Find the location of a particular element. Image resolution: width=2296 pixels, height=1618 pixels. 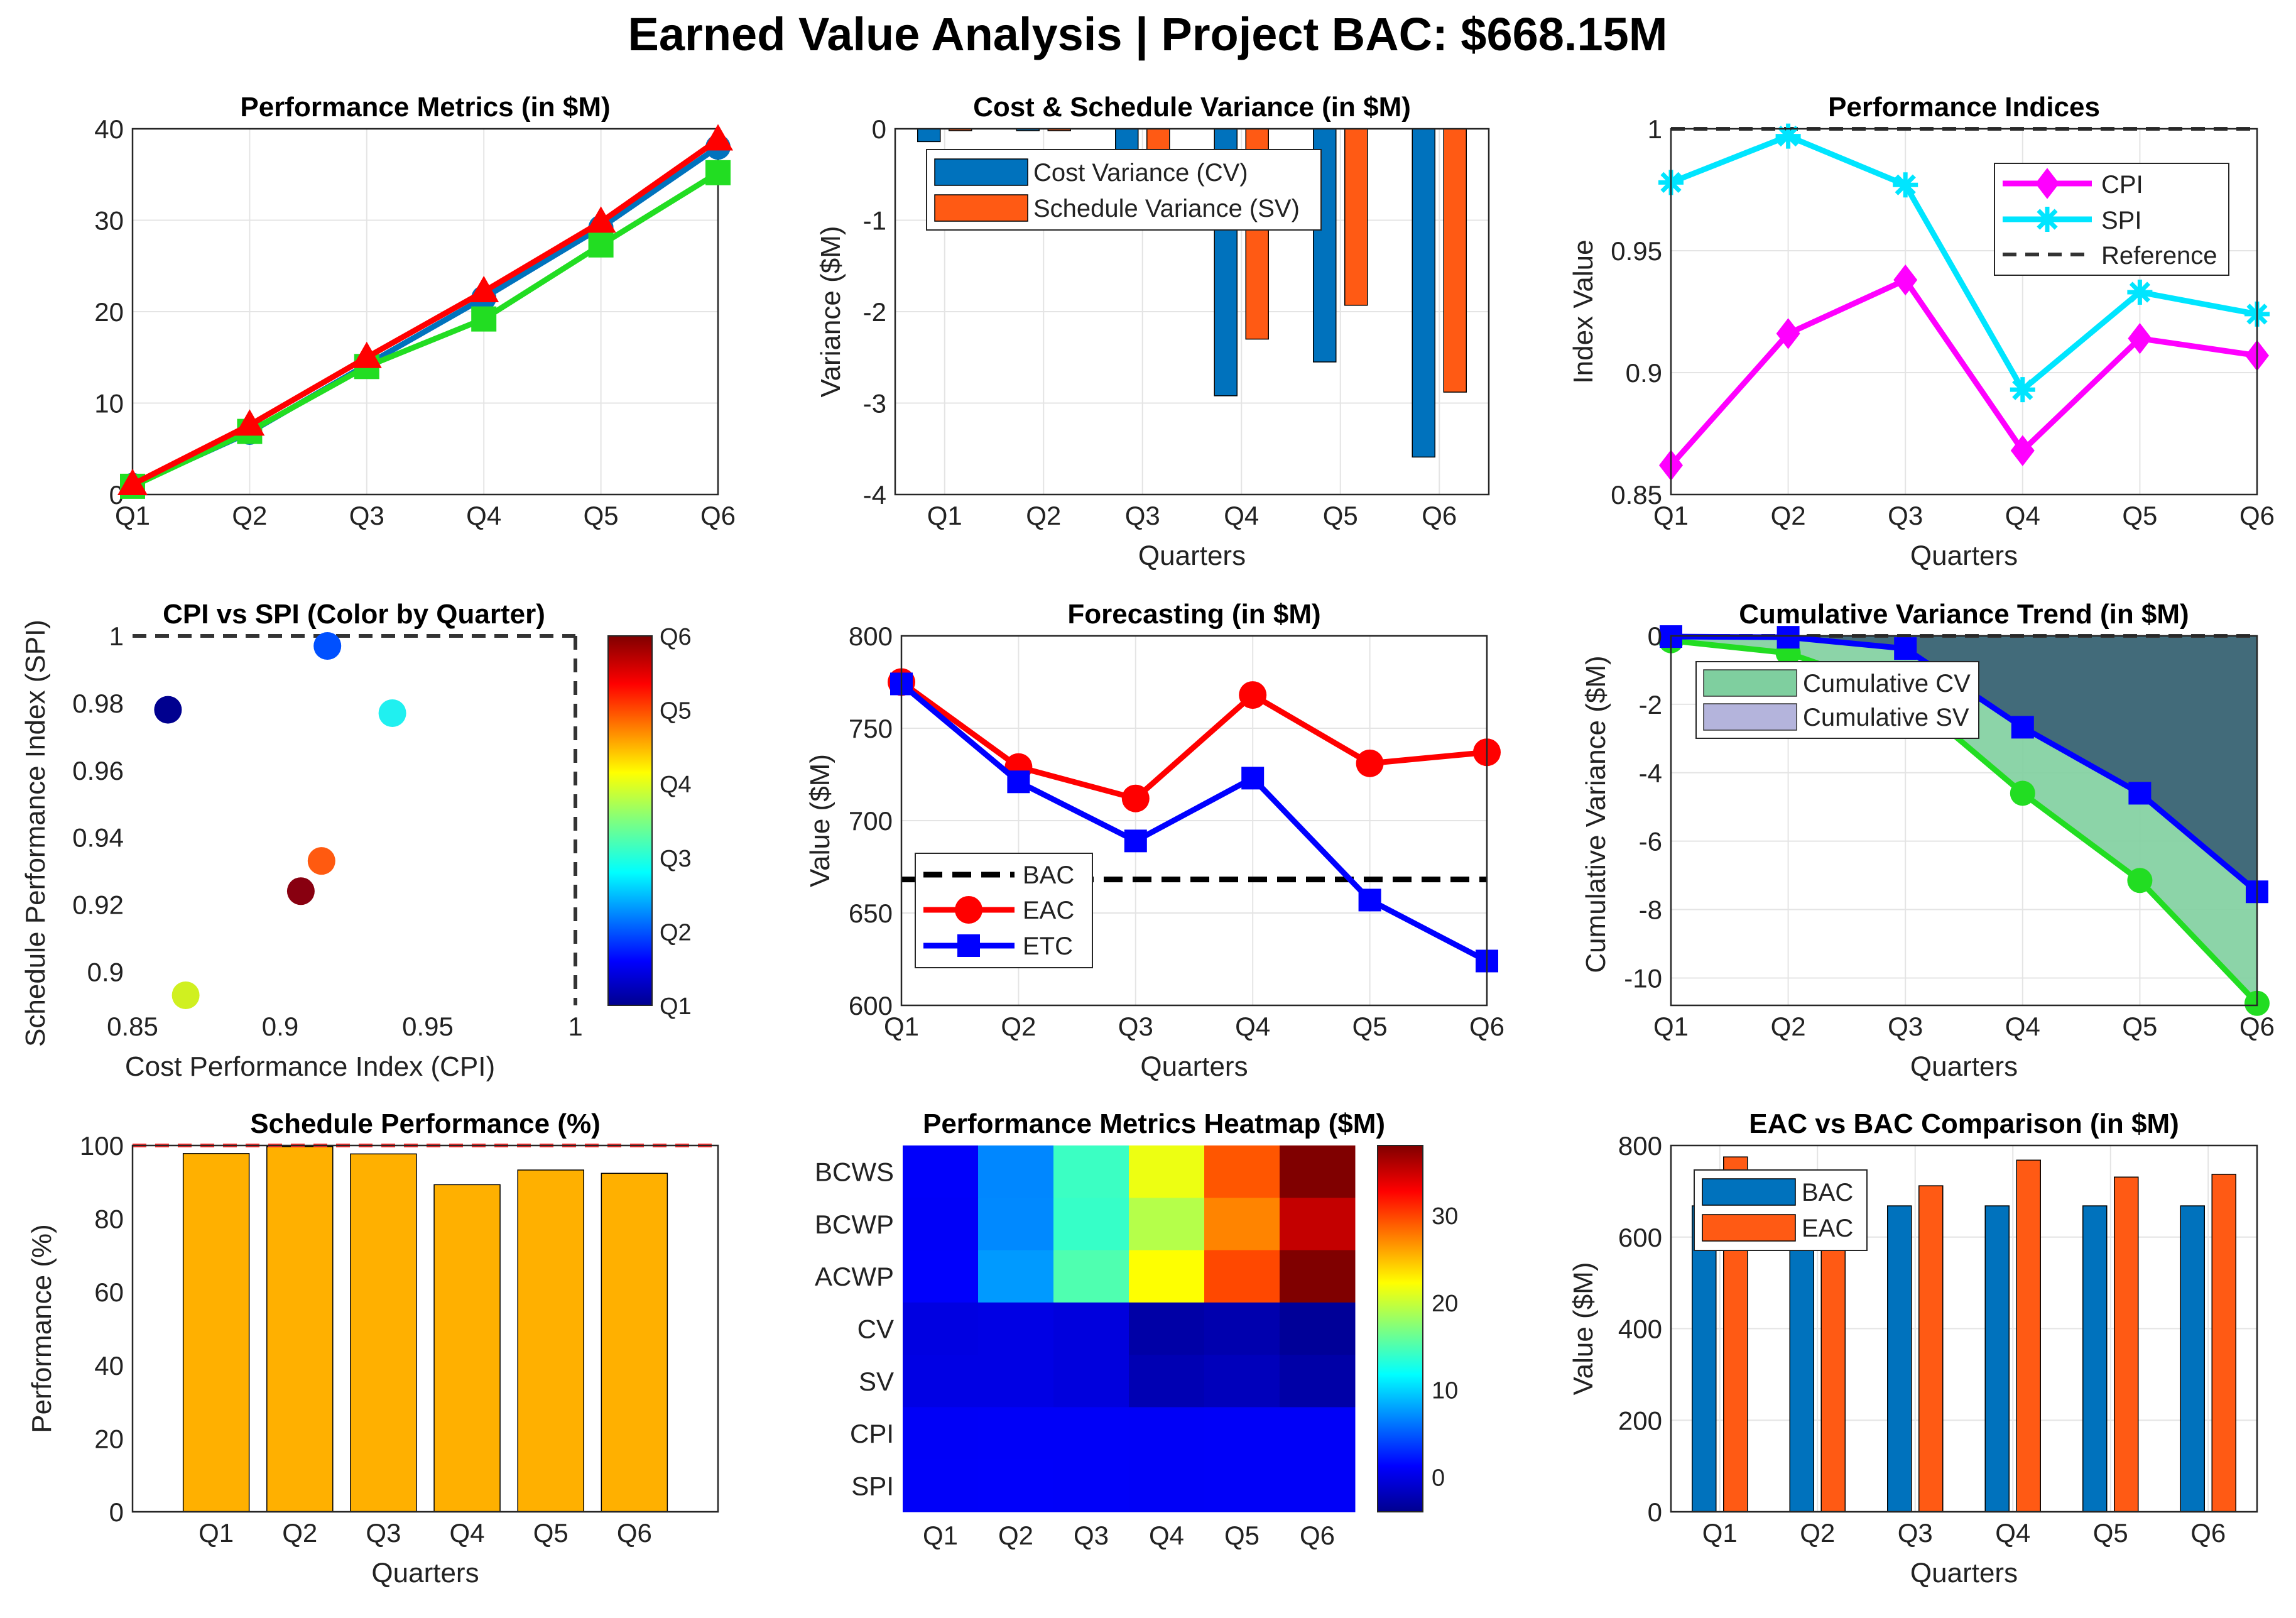

scatter-point-q3 is located at coordinates (392, 713).